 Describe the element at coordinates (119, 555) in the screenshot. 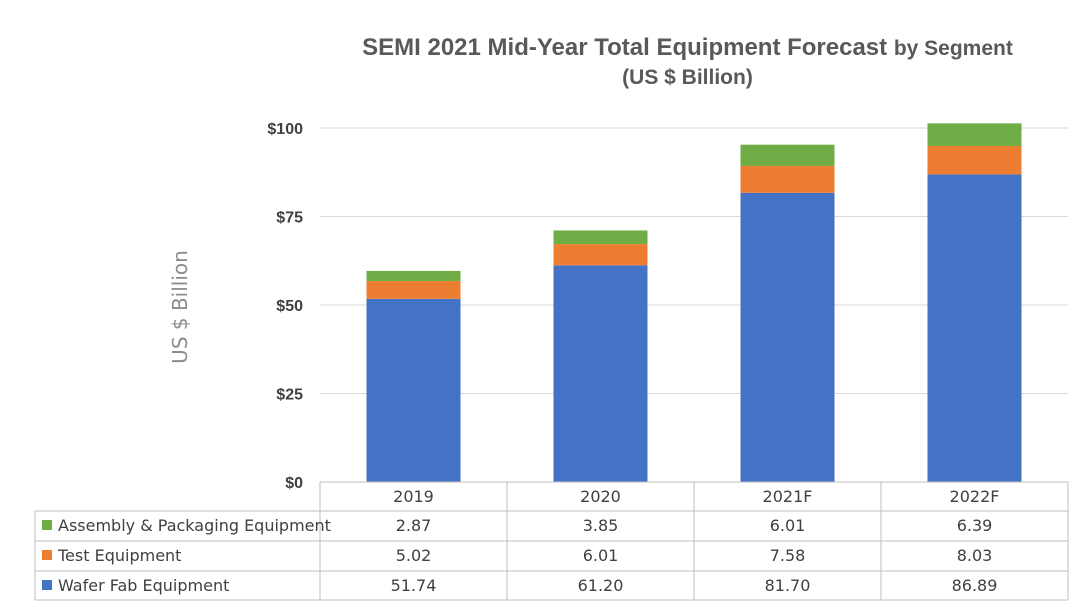

I see `legend-label: Test Equipment` at that location.